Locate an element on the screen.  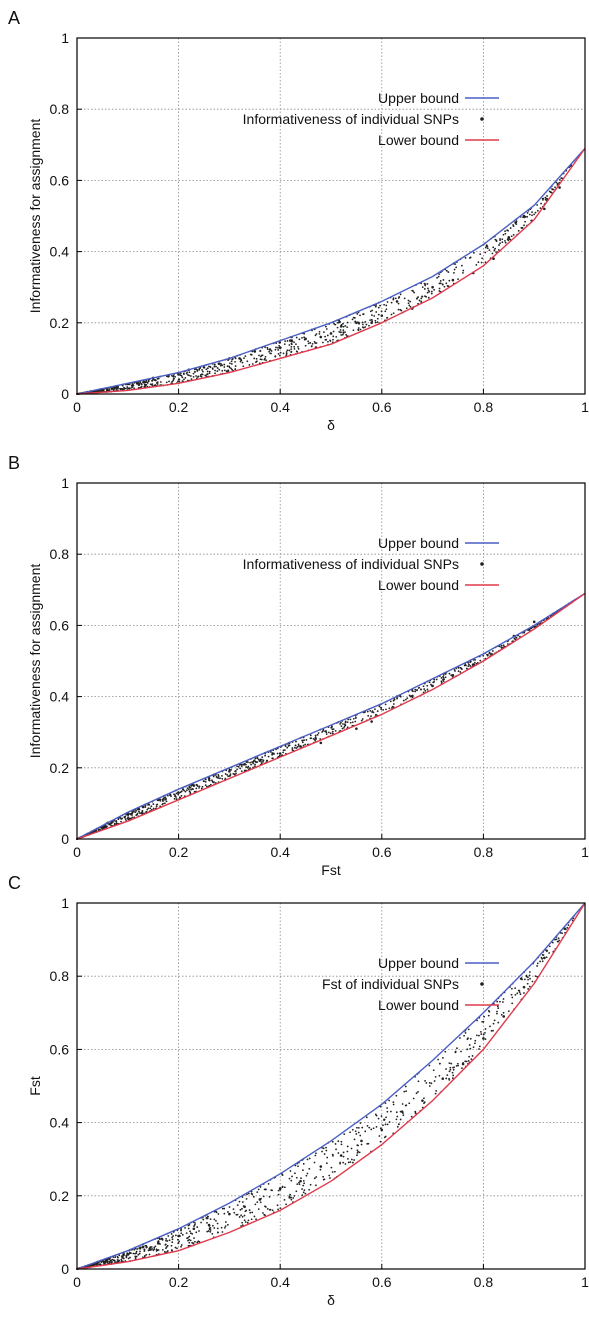
x-tick-label: 0.8 is located at coordinates (484, 852).